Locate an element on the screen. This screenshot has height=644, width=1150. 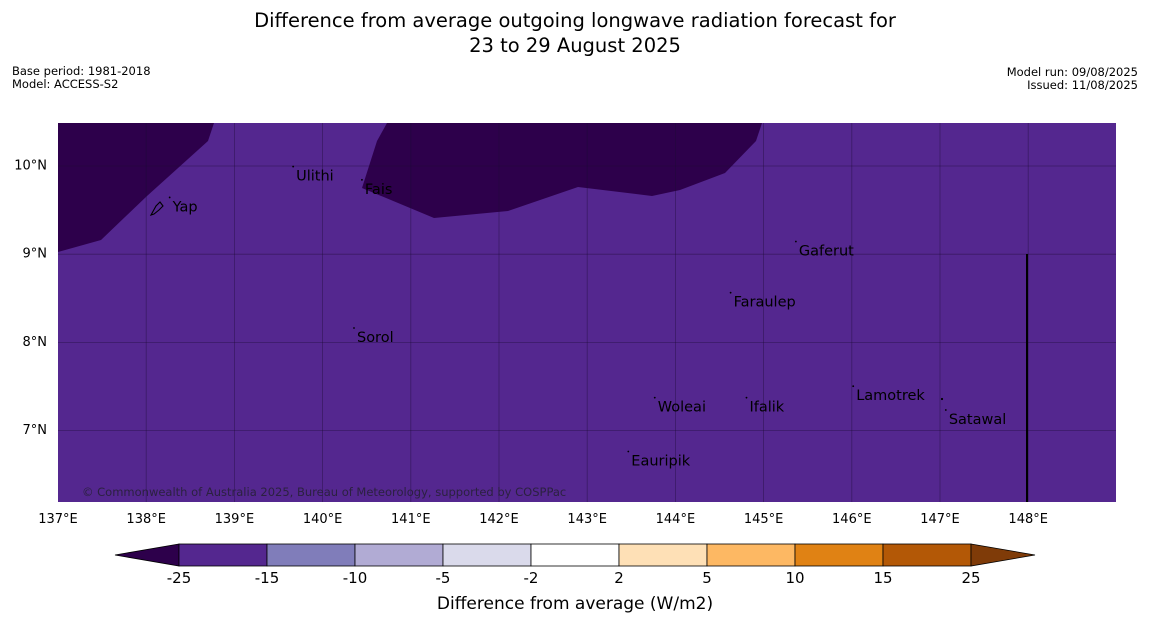
colorbar-tick-label: 2 is located at coordinates (619, 578).